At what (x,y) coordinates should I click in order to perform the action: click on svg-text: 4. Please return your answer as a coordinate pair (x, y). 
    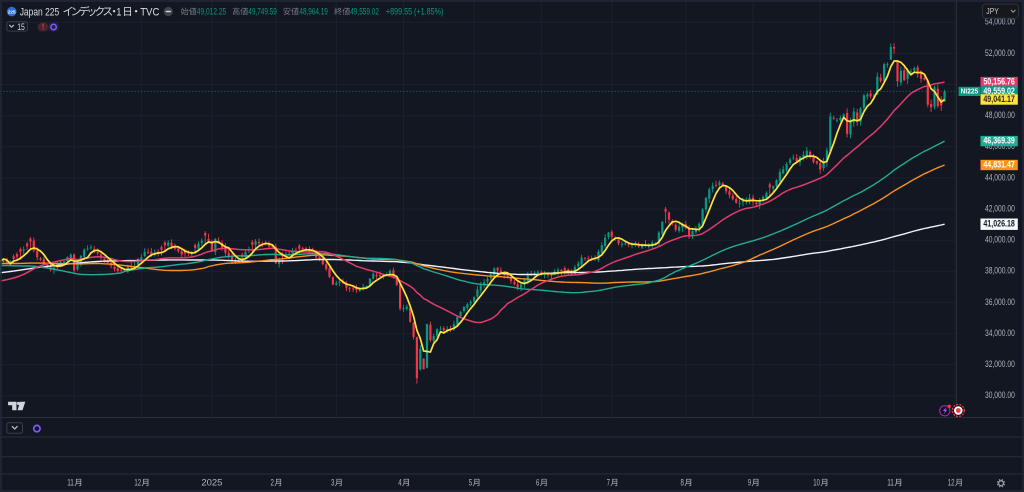
    Looking at the image, I should click on (399, 483).